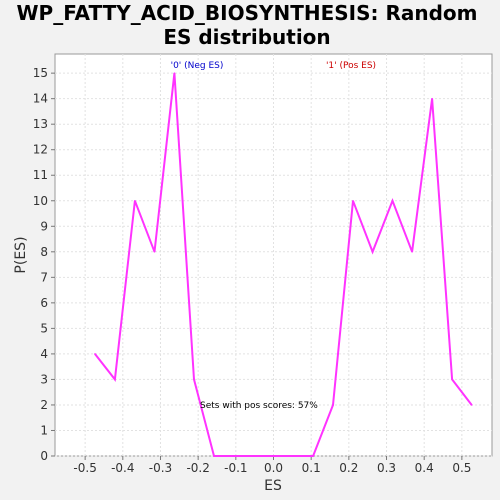 This screenshot has height=500, width=500. What do you see at coordinates (386, 468) in the screenshot?
I see `x-tick-label: 0.3` at bounding box center [386, 468].